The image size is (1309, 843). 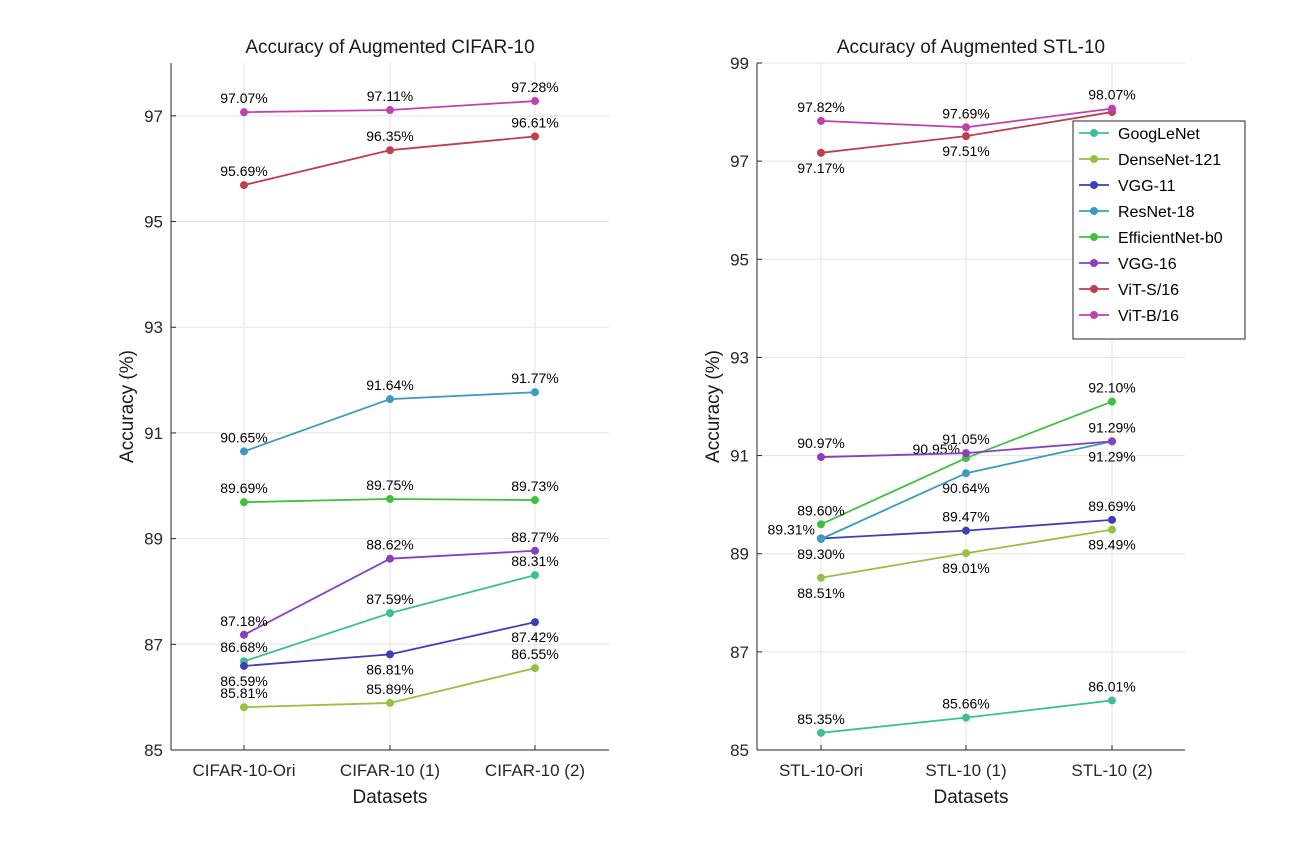 I want to click on data-label: 88.62%, so click(x=389, y=545).